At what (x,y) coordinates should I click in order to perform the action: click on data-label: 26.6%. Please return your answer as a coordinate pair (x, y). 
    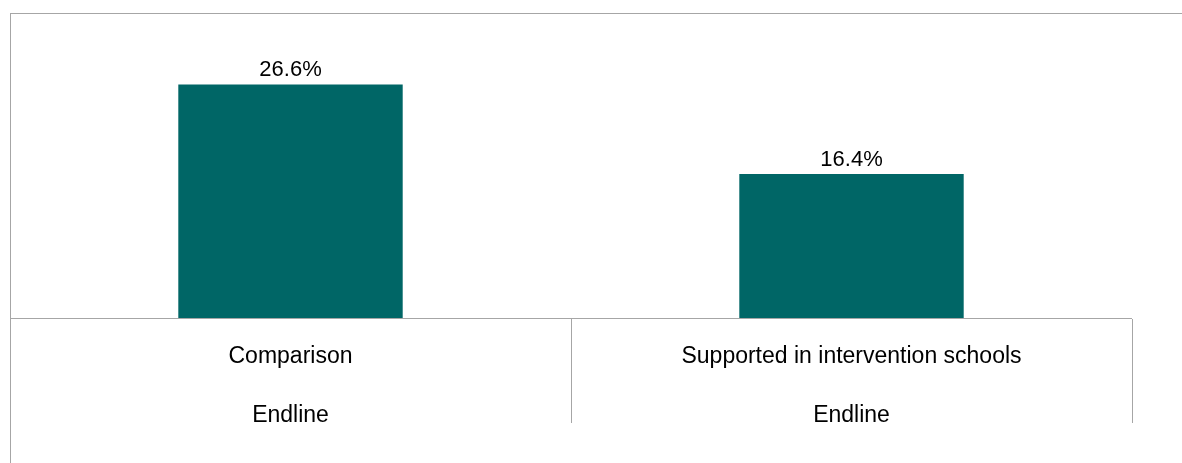
    Looking at the image, I should click on (290, 69).